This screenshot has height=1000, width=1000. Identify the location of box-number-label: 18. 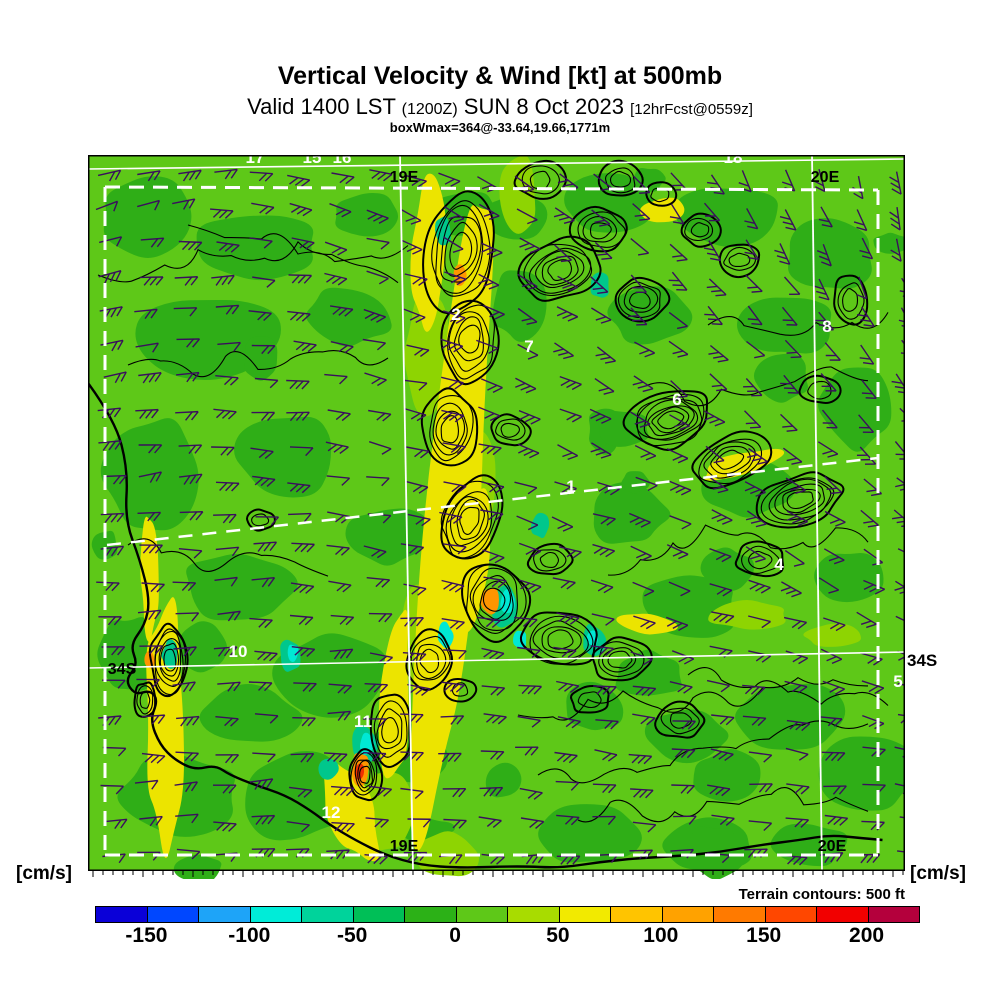
(733, 161).